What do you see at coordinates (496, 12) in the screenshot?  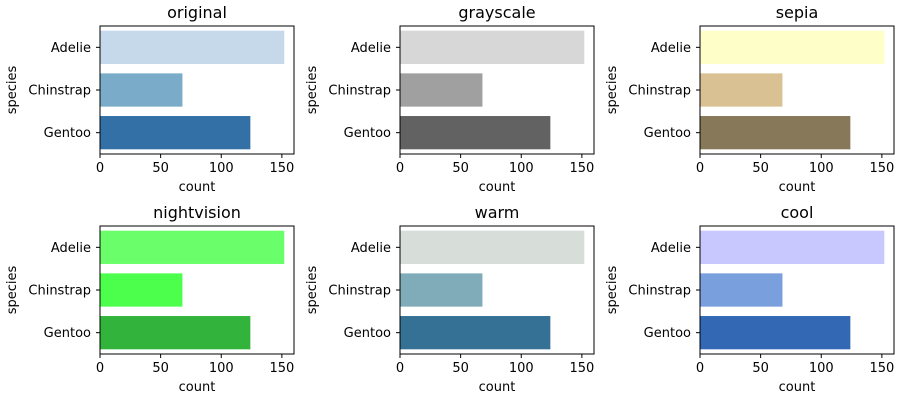 I see `chart-title: grayscale` at bounding box center [496, 12].